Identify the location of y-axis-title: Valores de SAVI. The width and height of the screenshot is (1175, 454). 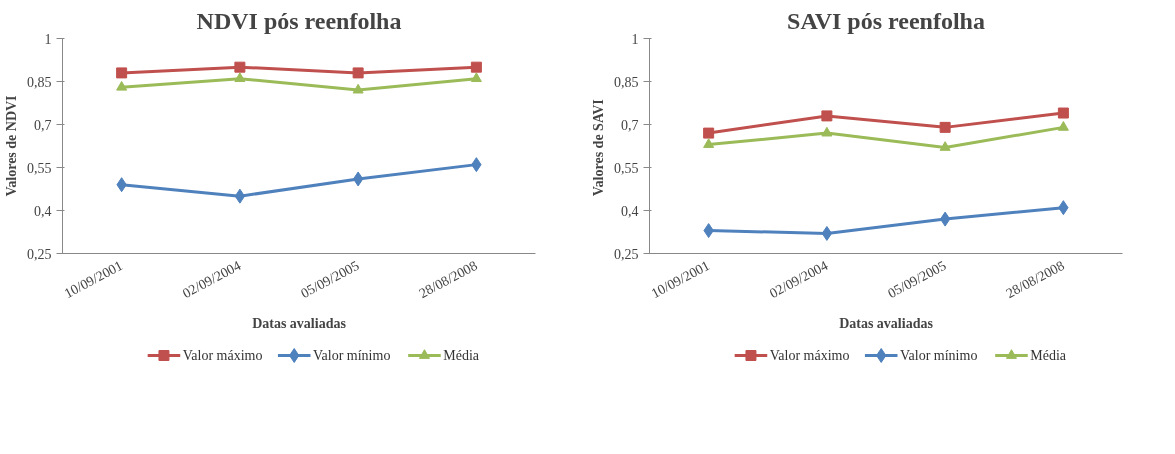
(598, 148).